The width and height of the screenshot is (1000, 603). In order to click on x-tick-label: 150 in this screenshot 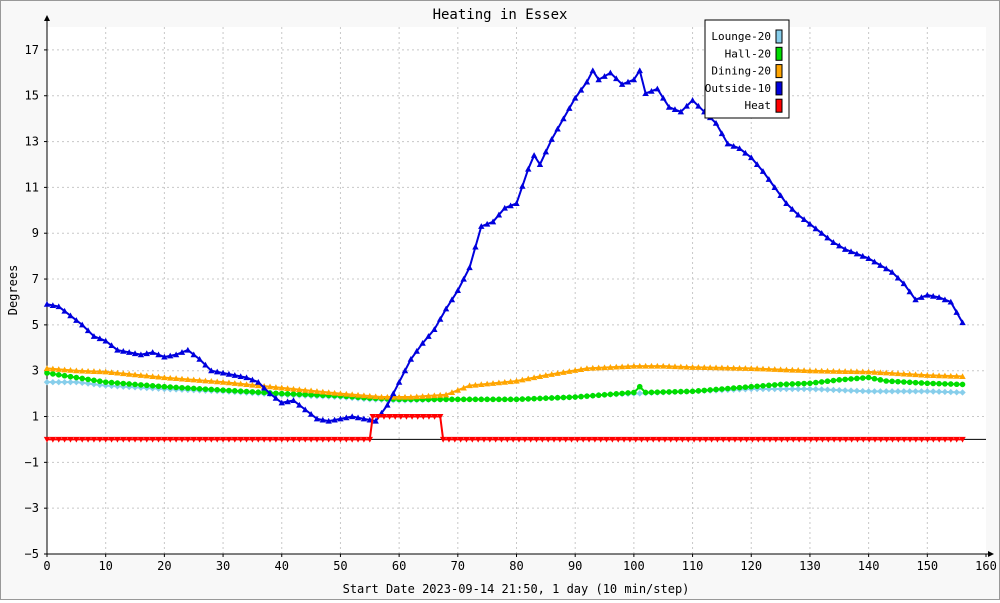, I will do `click(927, 566)`.